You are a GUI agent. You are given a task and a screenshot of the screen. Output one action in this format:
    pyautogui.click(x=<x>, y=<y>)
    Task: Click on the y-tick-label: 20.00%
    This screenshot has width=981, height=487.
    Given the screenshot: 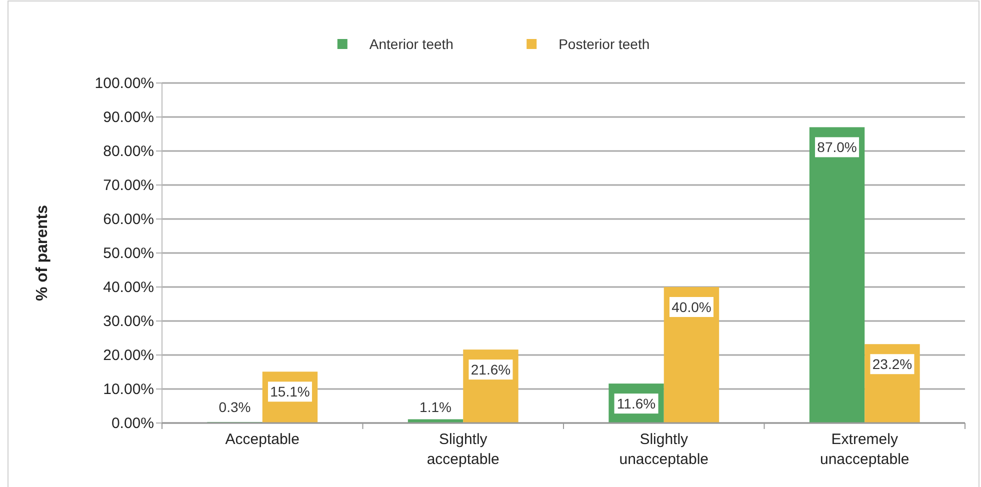 What is the action you would take?
    pyautogui.click(x=128, y=355)
    